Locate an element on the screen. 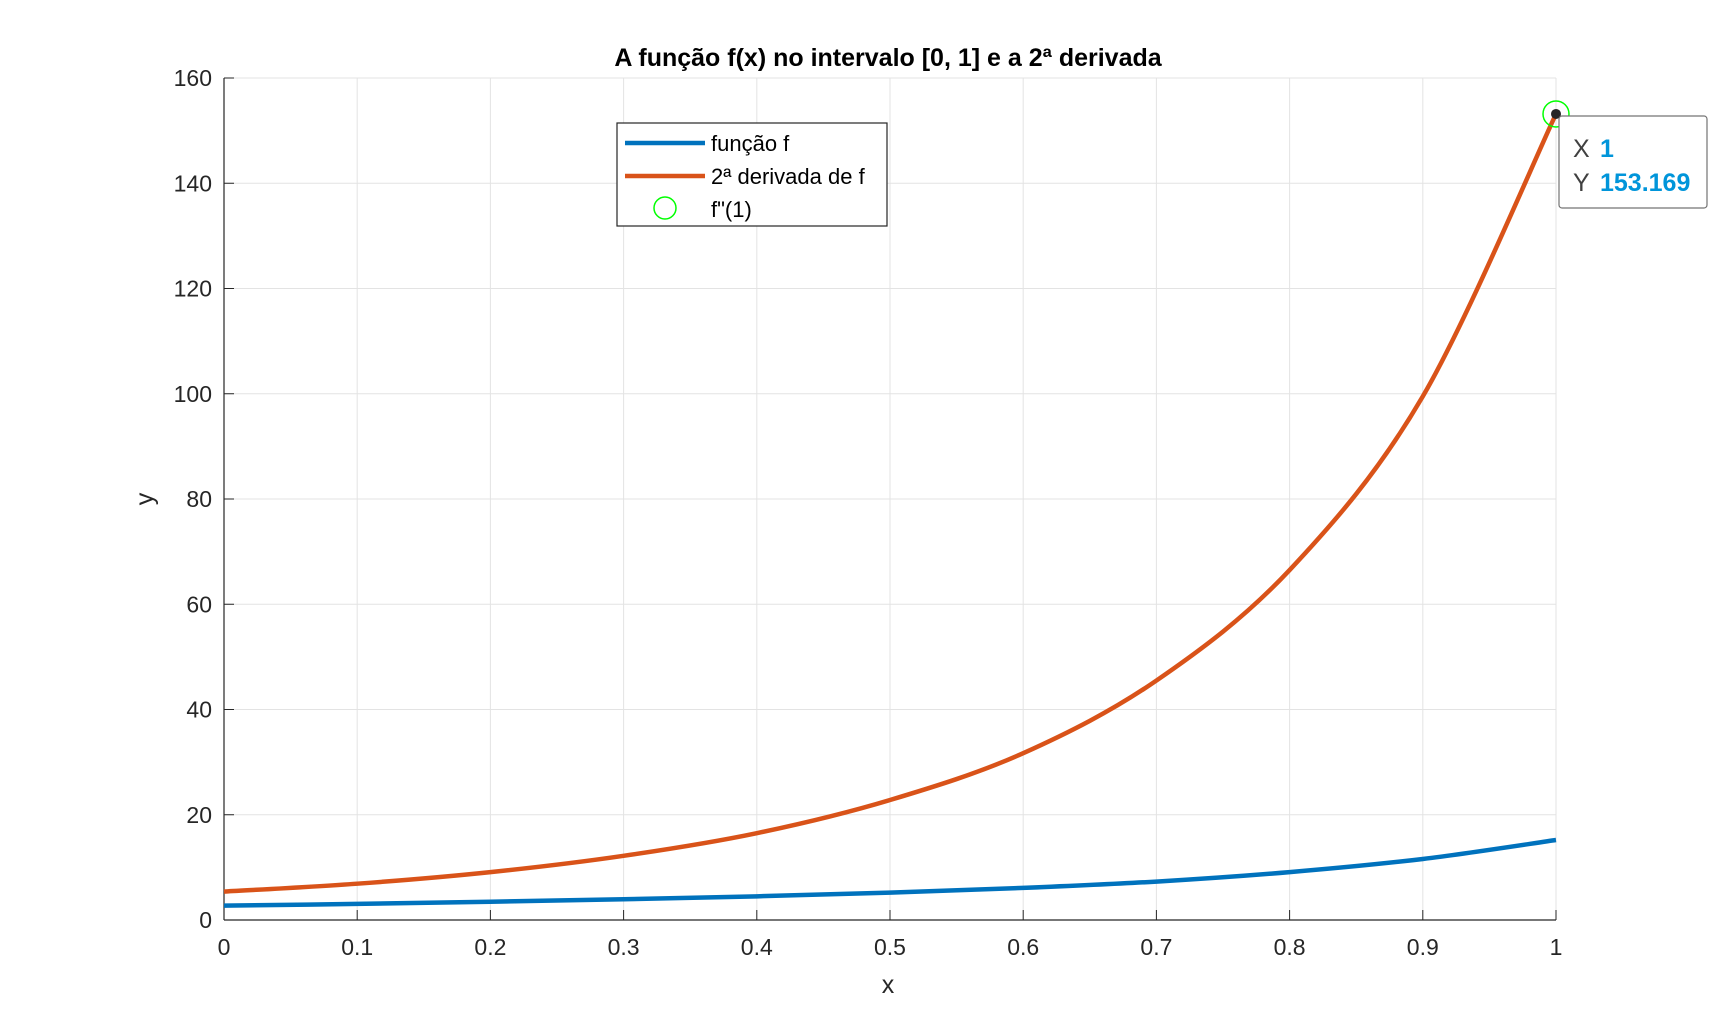 The image size is (1710, 1027). datatip-box is located at coordinates (1633, 162).